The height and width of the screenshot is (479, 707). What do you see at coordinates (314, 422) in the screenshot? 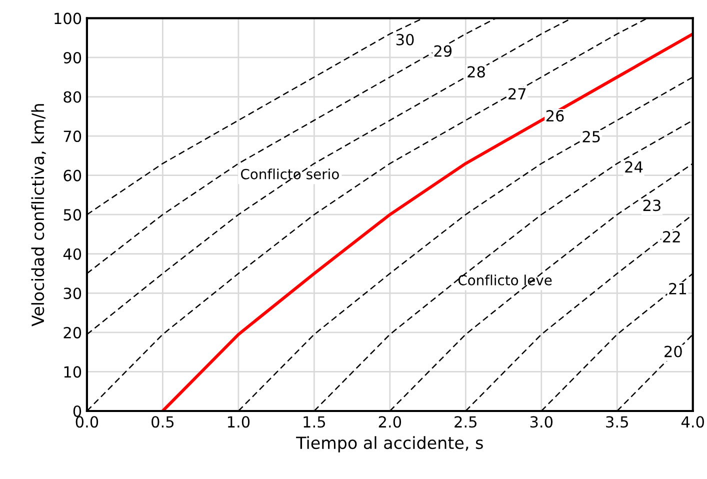
I see `x-tick-label: 1.5` at bounding box center [314, 422].